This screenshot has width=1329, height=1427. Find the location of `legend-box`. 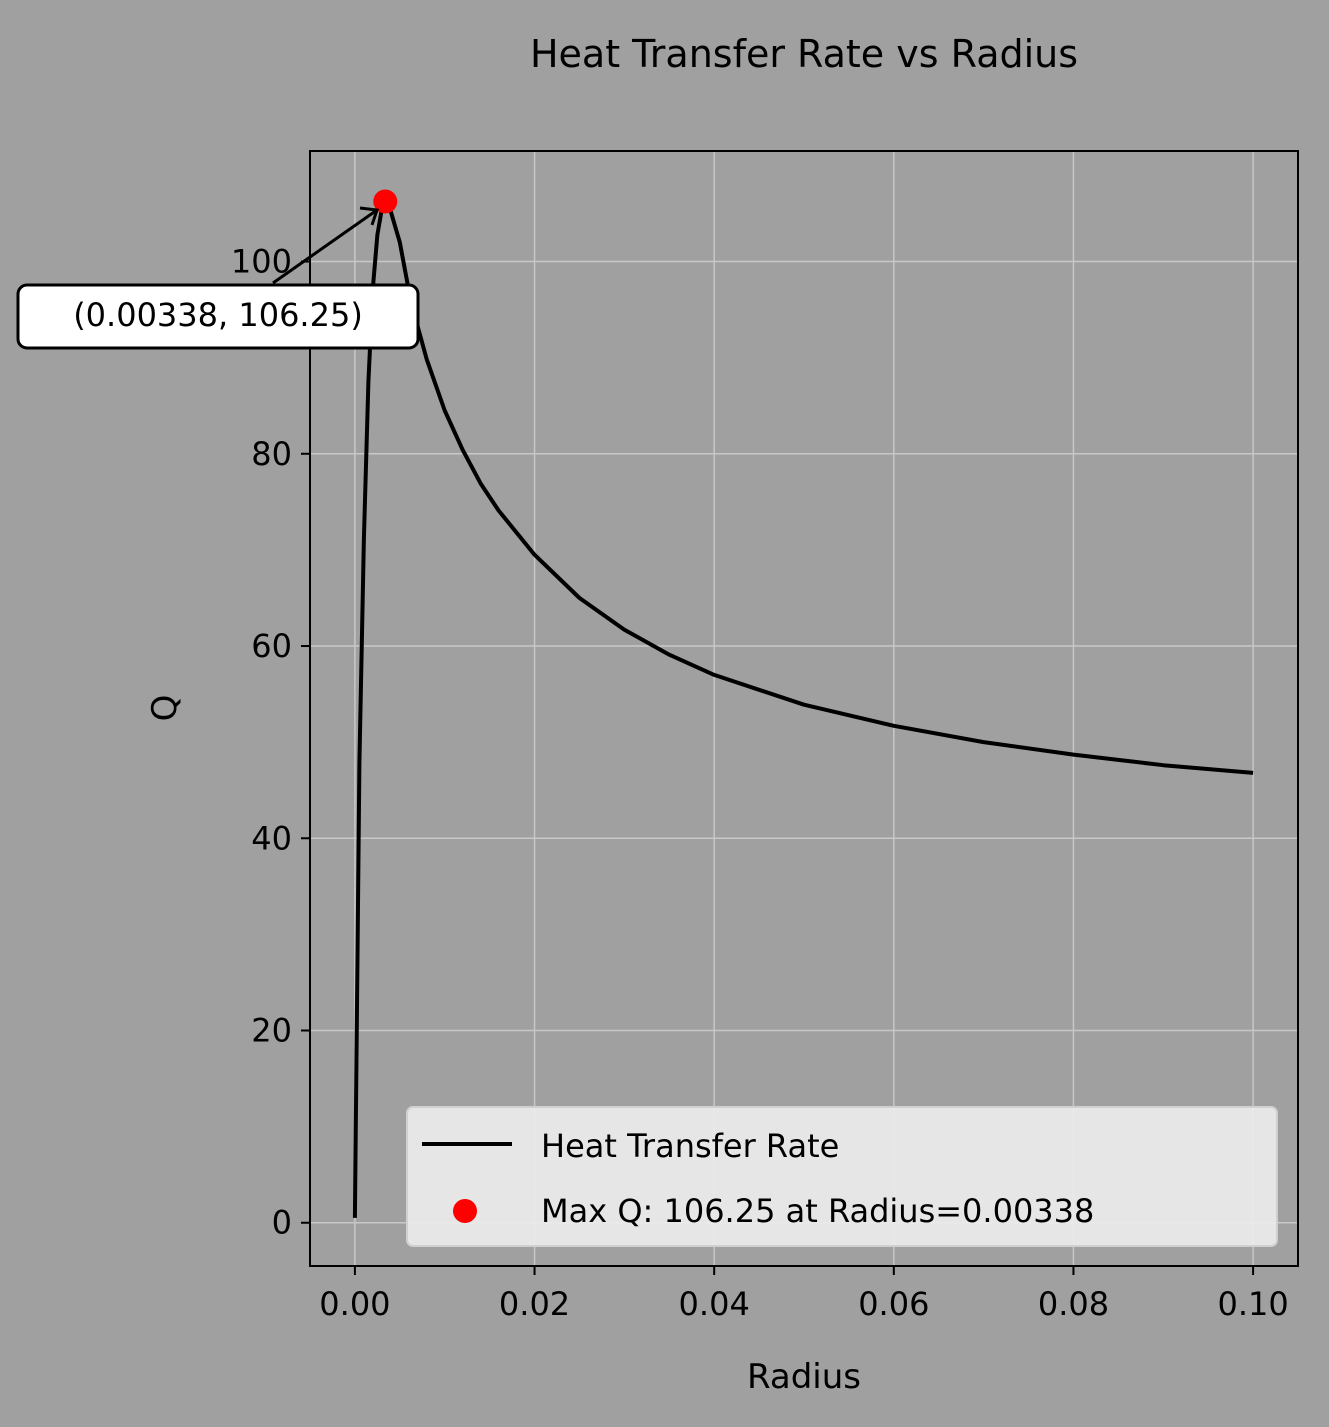

legend-box is located at coordinates (842, 1176).